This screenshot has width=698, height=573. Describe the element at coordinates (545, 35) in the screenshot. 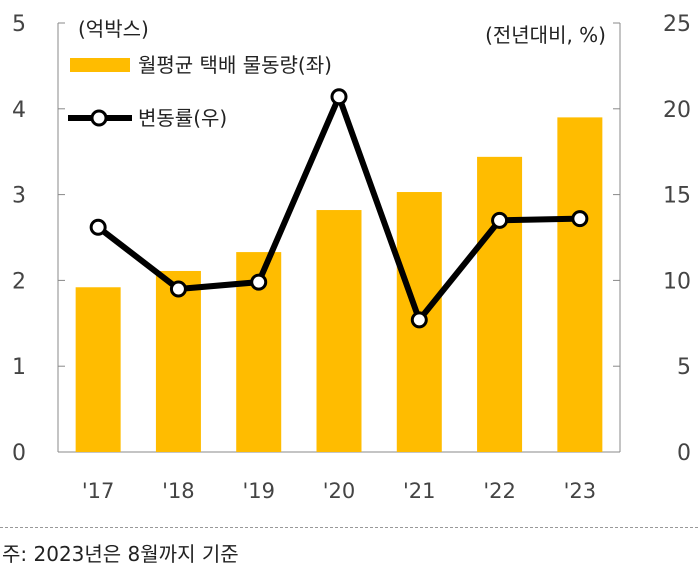

I see `right-axis-unit-label: (전년대비, %)` at that location.